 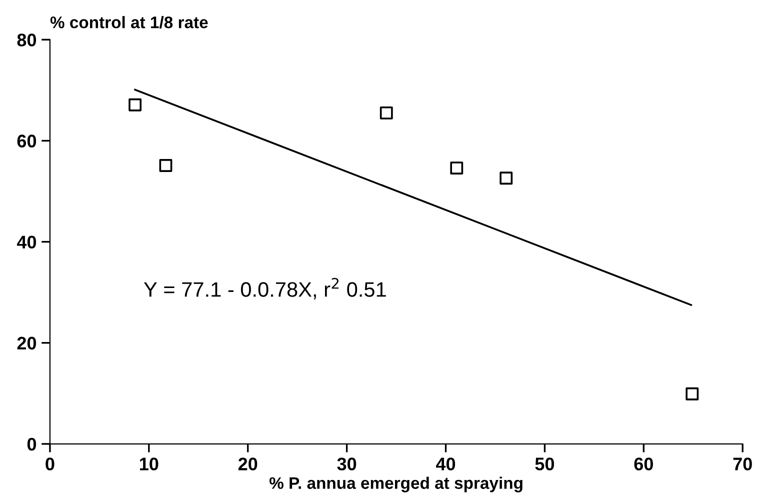 What do you see at coordinates (643, 464) in the screenshot?
I see `x-tick-label: 60` at bounding box center [643, 464].